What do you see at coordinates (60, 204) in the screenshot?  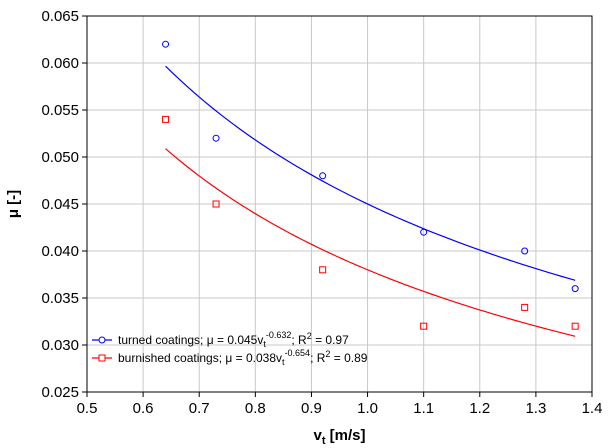 I see `y-tick-label: 0.045` at bounding box center [60, 204].